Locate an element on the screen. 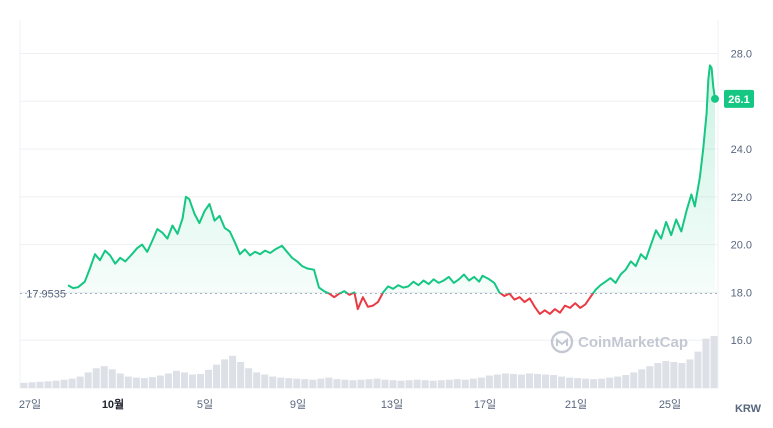 Image resolution: width=773 pixels, height=428 pixels. x-tick-label: 17일 is located at coordinates (485, 404).